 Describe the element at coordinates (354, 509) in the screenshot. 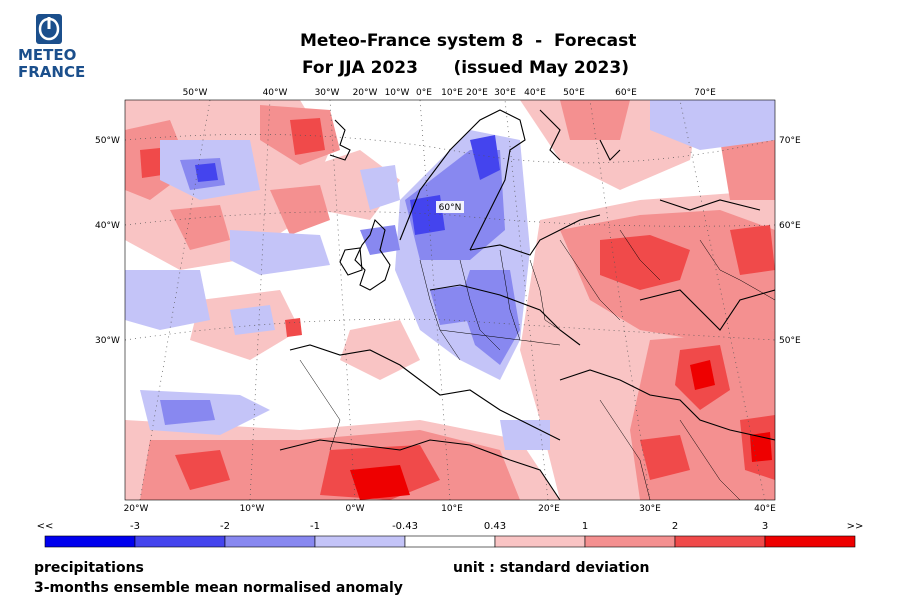

I see `bottom-label: 0°W` at that location.